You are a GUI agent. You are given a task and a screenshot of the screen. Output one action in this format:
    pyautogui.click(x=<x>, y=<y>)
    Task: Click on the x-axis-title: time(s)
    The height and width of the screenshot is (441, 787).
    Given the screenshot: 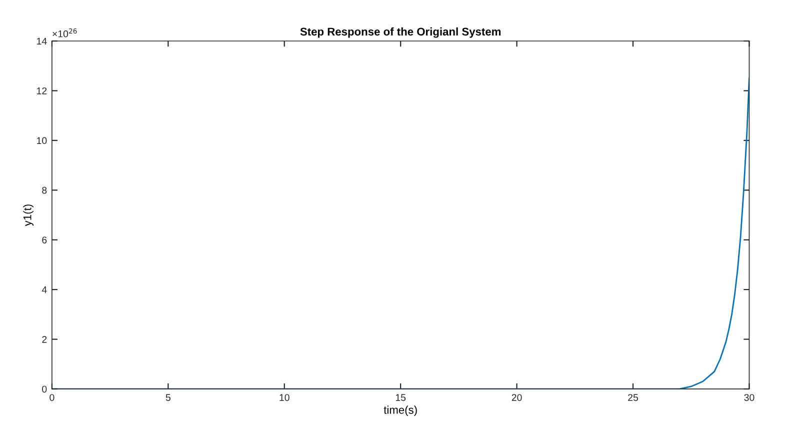 What is the action you would take?
    pyautogui.click(x=400, y=411)
    